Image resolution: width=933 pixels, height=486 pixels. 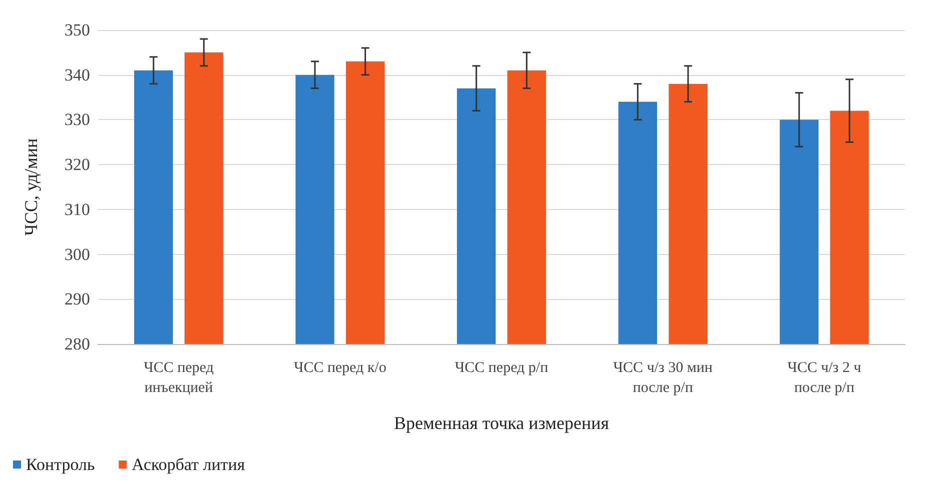 I want to click on y-tick-label: 290, so click(x=77, y=299).